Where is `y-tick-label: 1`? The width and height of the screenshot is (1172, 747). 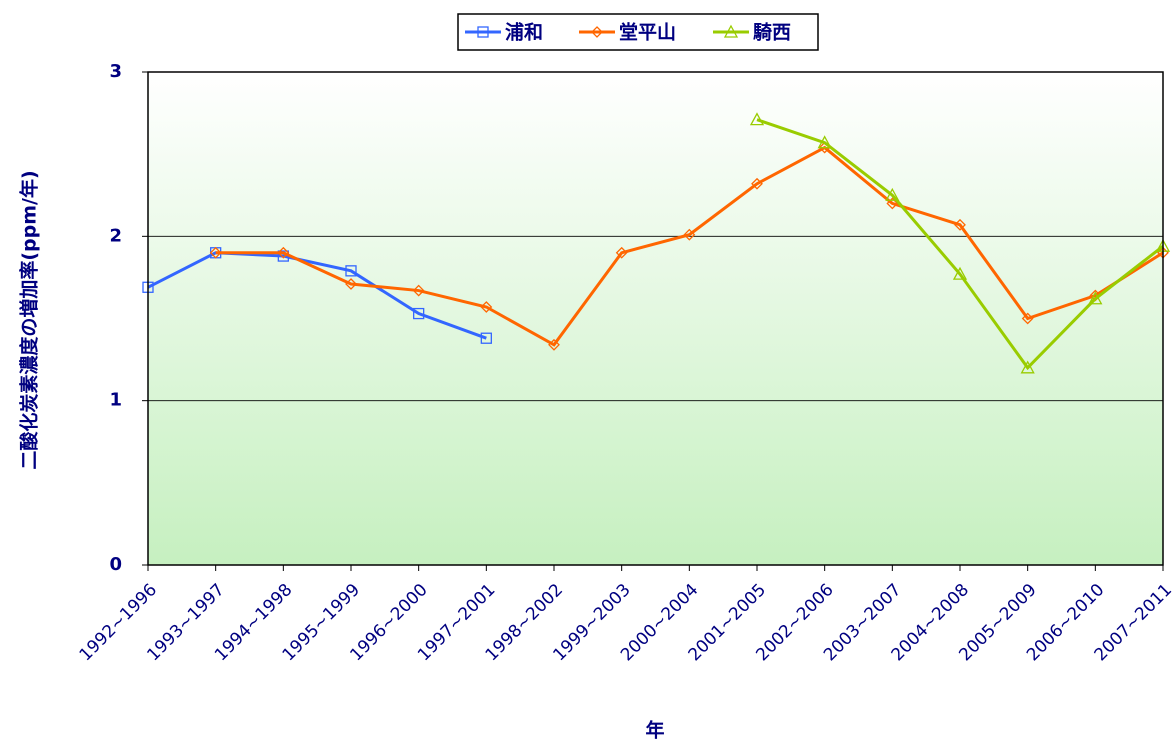
y-tick-label: 1 is located at coordinates (115, 400).